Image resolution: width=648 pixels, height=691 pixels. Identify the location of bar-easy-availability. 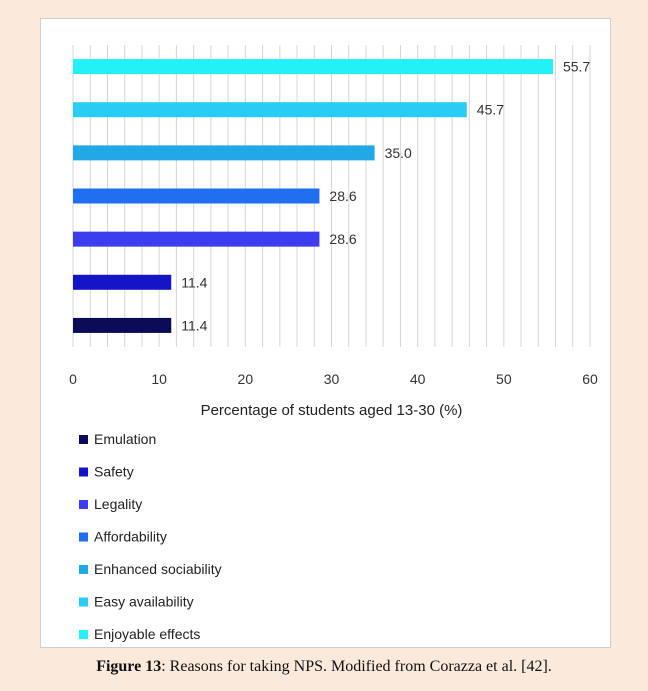
(270, 110).